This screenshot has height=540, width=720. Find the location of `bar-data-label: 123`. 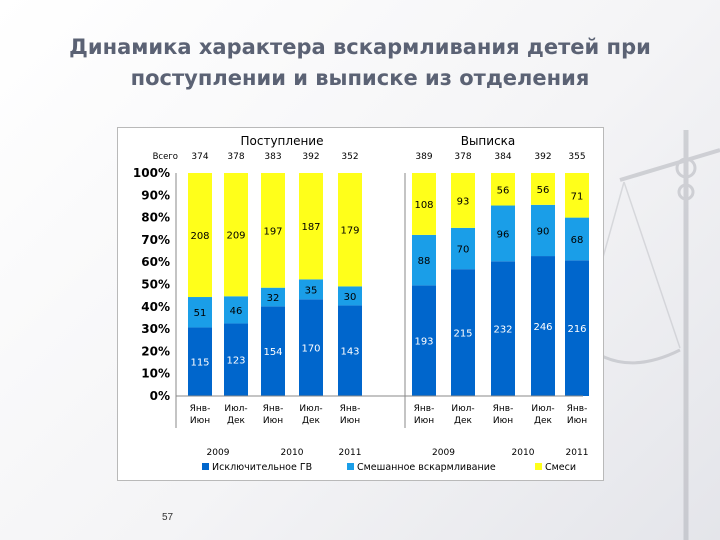

bar-data-label: 123 is located at coordinates (235, 361).